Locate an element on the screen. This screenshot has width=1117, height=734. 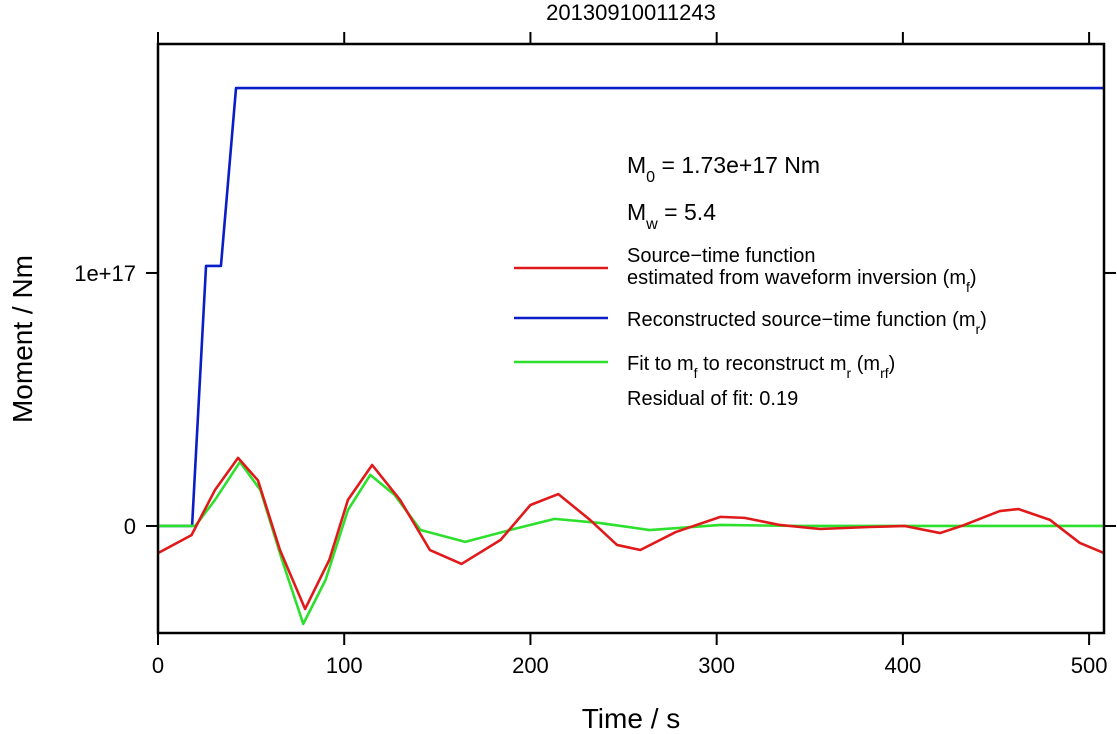
text-run: (m is located at coordinates (865, 364).